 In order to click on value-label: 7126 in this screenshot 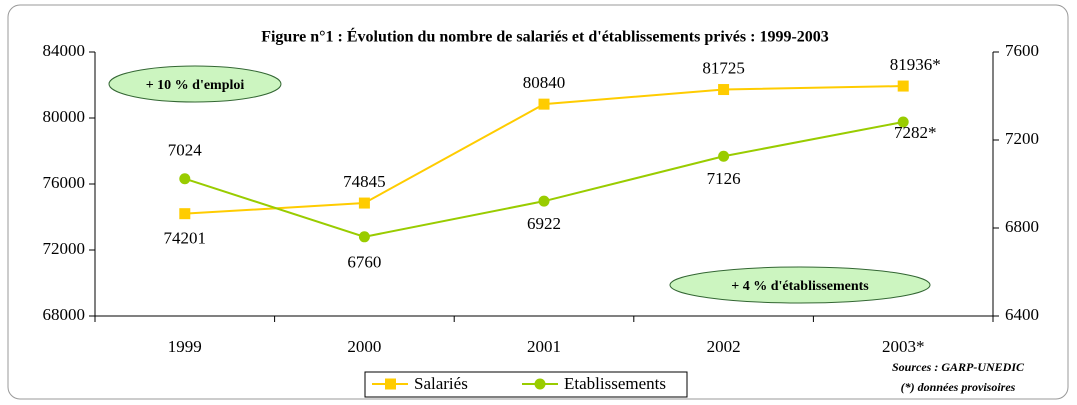, I will do `click(724, 178)`.